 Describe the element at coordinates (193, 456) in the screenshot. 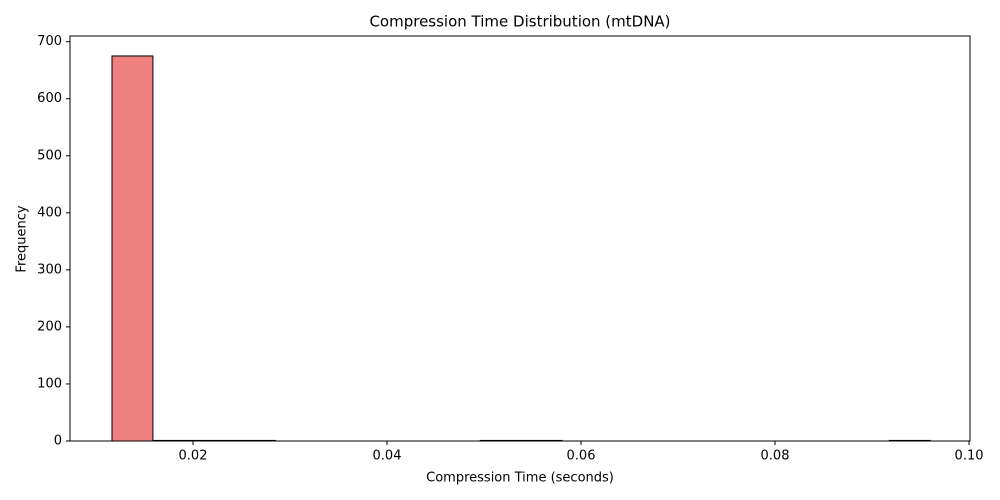

I see `x-tick-label: 0.02` at that location.